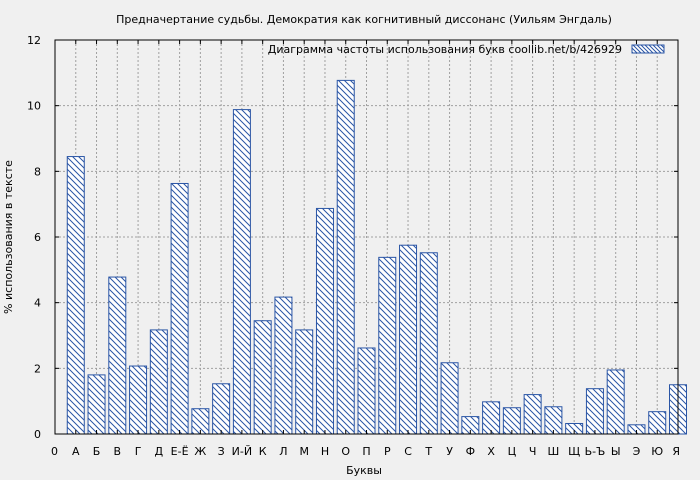 The image size is (700, 480). What do you see at coordinates (595, 451) in the screenshot?
I see `x-tick-label: Ь-Ъ` at bounding box center [595, 451].